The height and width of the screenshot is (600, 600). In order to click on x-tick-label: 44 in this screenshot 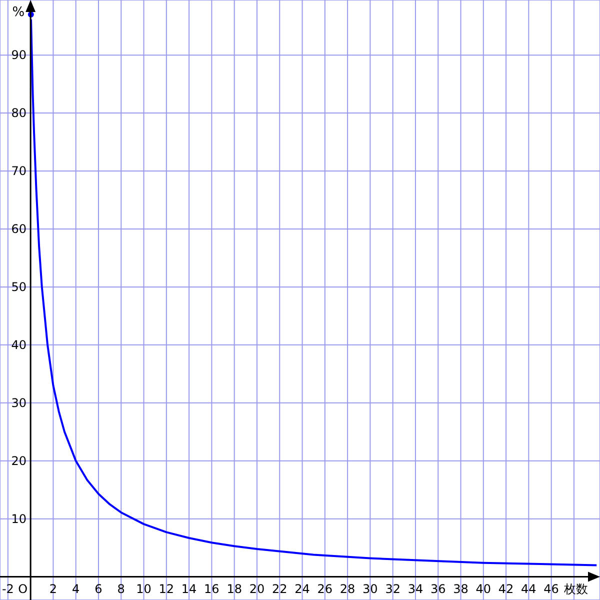, I will do `click(528, 589)`.